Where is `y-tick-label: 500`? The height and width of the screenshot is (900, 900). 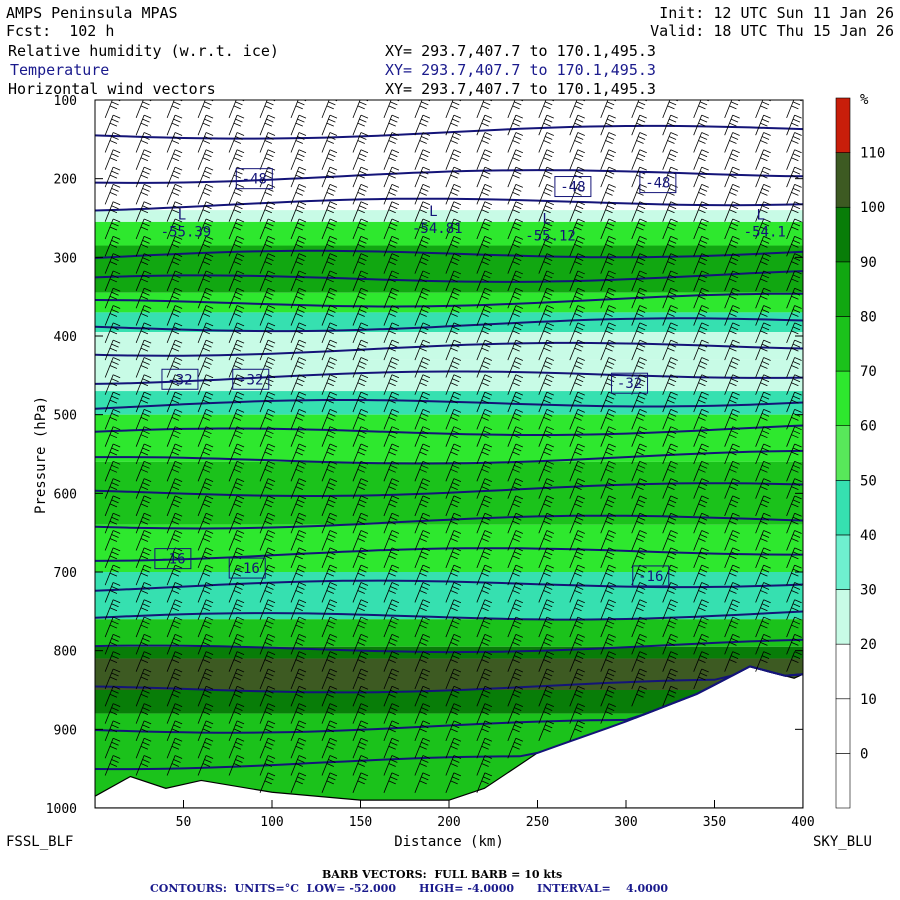 y-tick-label: 500 is located at coordinates (65, 416).